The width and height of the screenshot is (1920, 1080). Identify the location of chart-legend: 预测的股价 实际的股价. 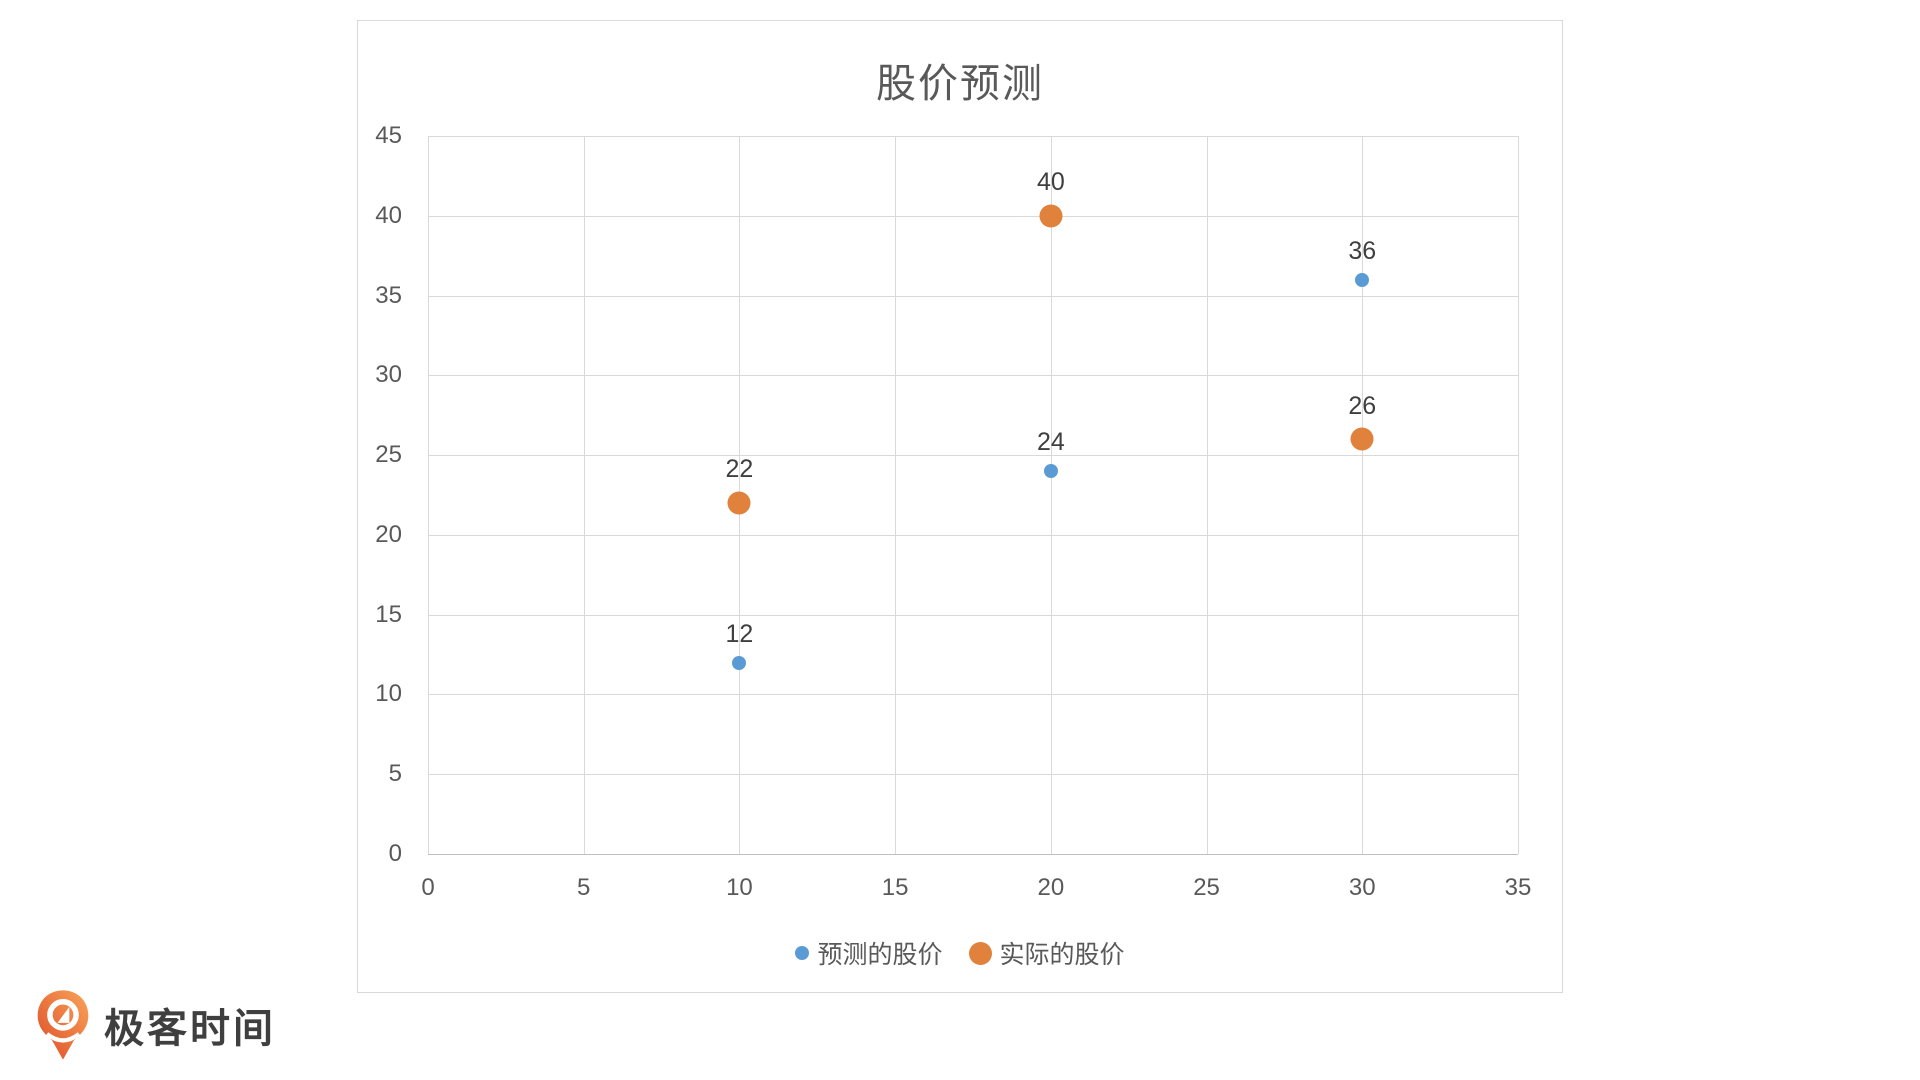
(960, 953).